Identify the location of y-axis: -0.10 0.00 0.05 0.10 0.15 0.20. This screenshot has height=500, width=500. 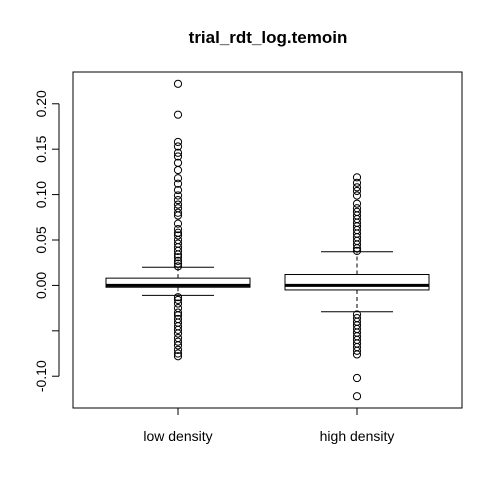
(46, 241).